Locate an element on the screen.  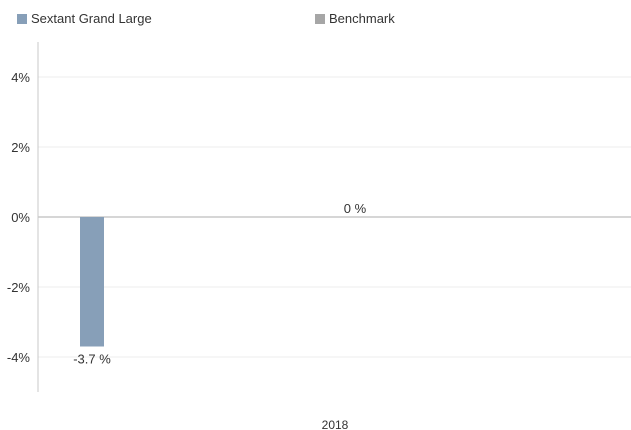
legend-label-series-1: Sextant Grand Large is located at coordinates (91, 18).